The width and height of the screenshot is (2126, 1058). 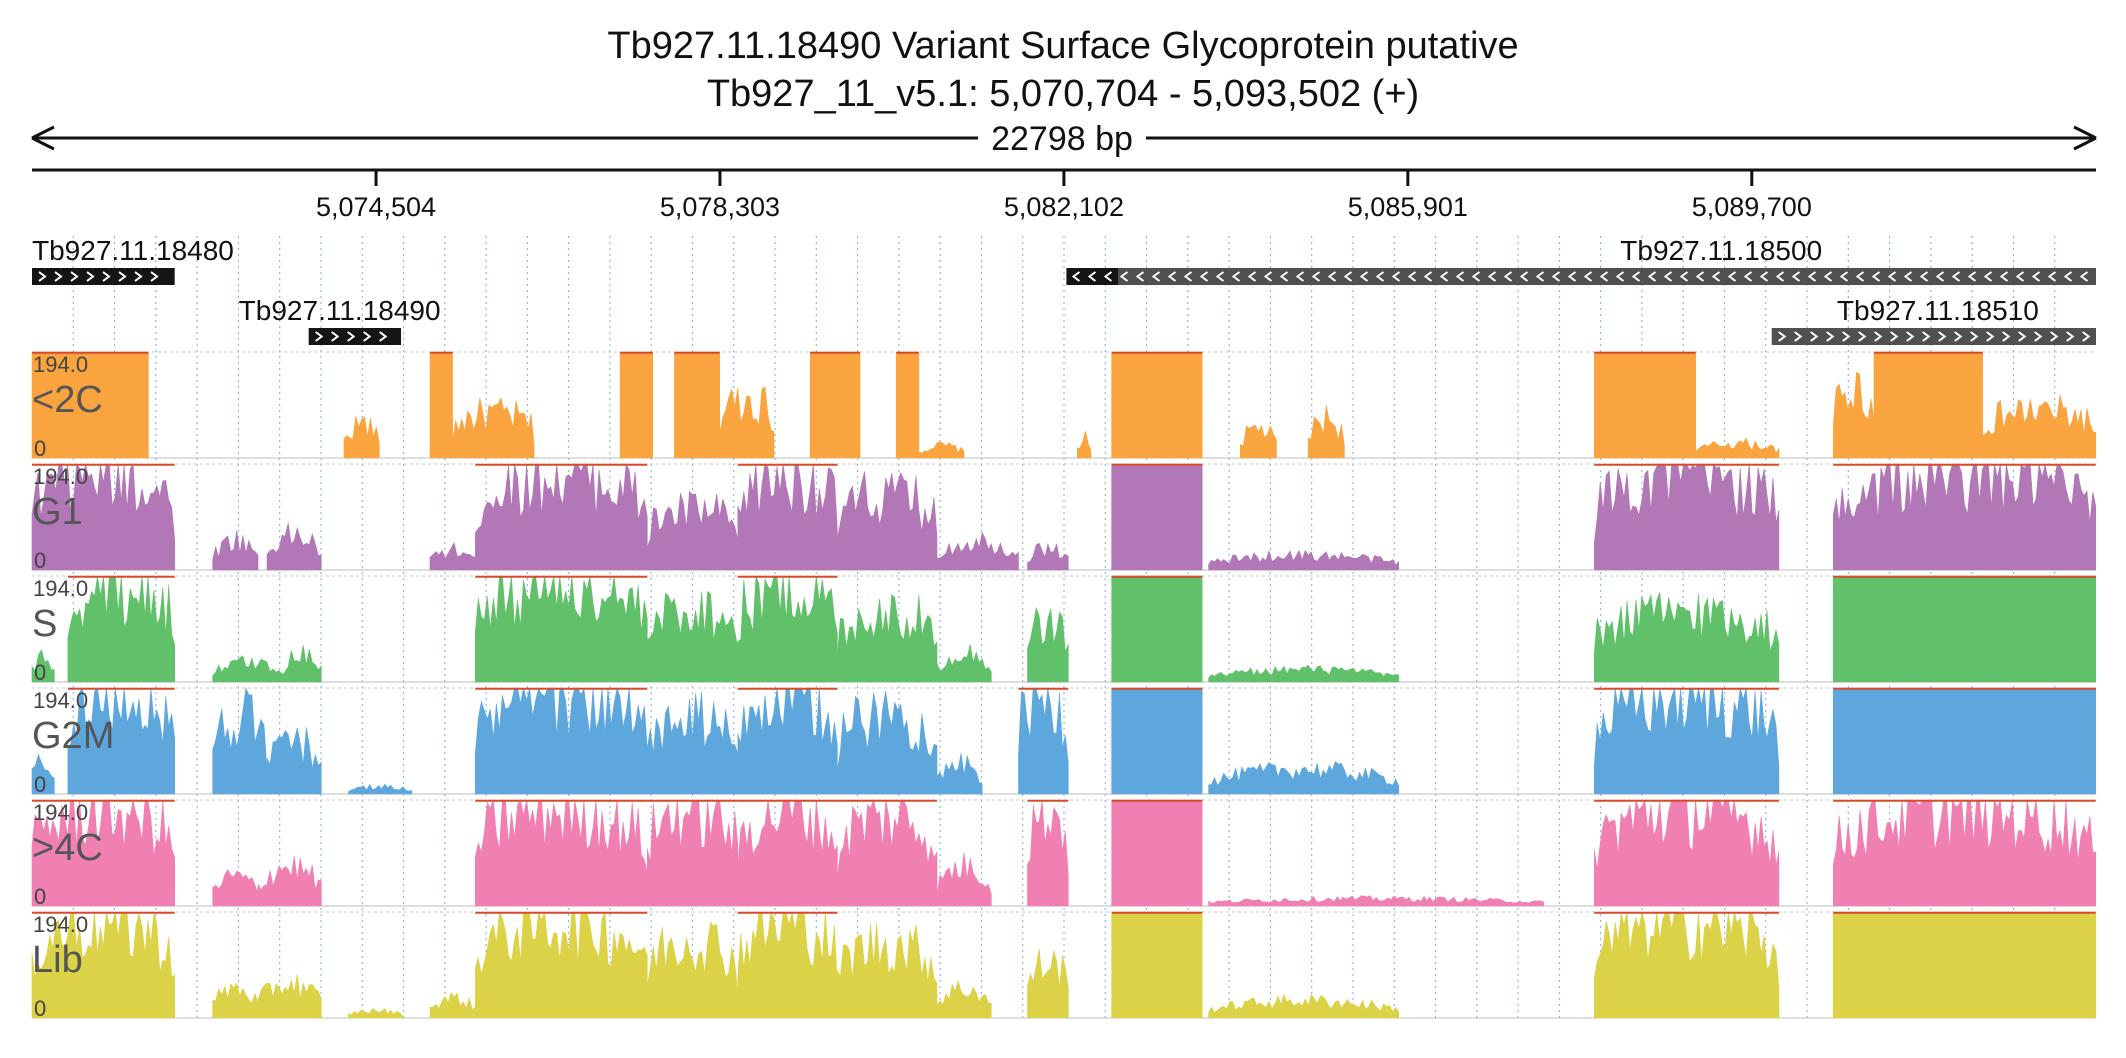 I want to click on track-4: 194.0>4C 0, so click(x=1064, y=853).